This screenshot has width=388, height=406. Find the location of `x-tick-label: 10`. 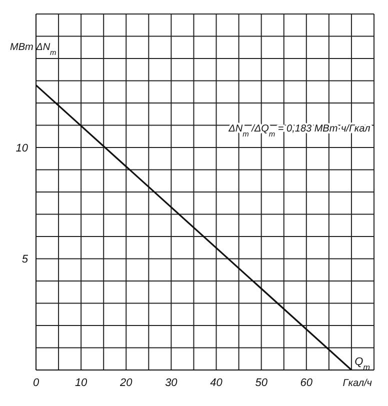

x-tick-label: 10 is located at coordinates (81, 382).